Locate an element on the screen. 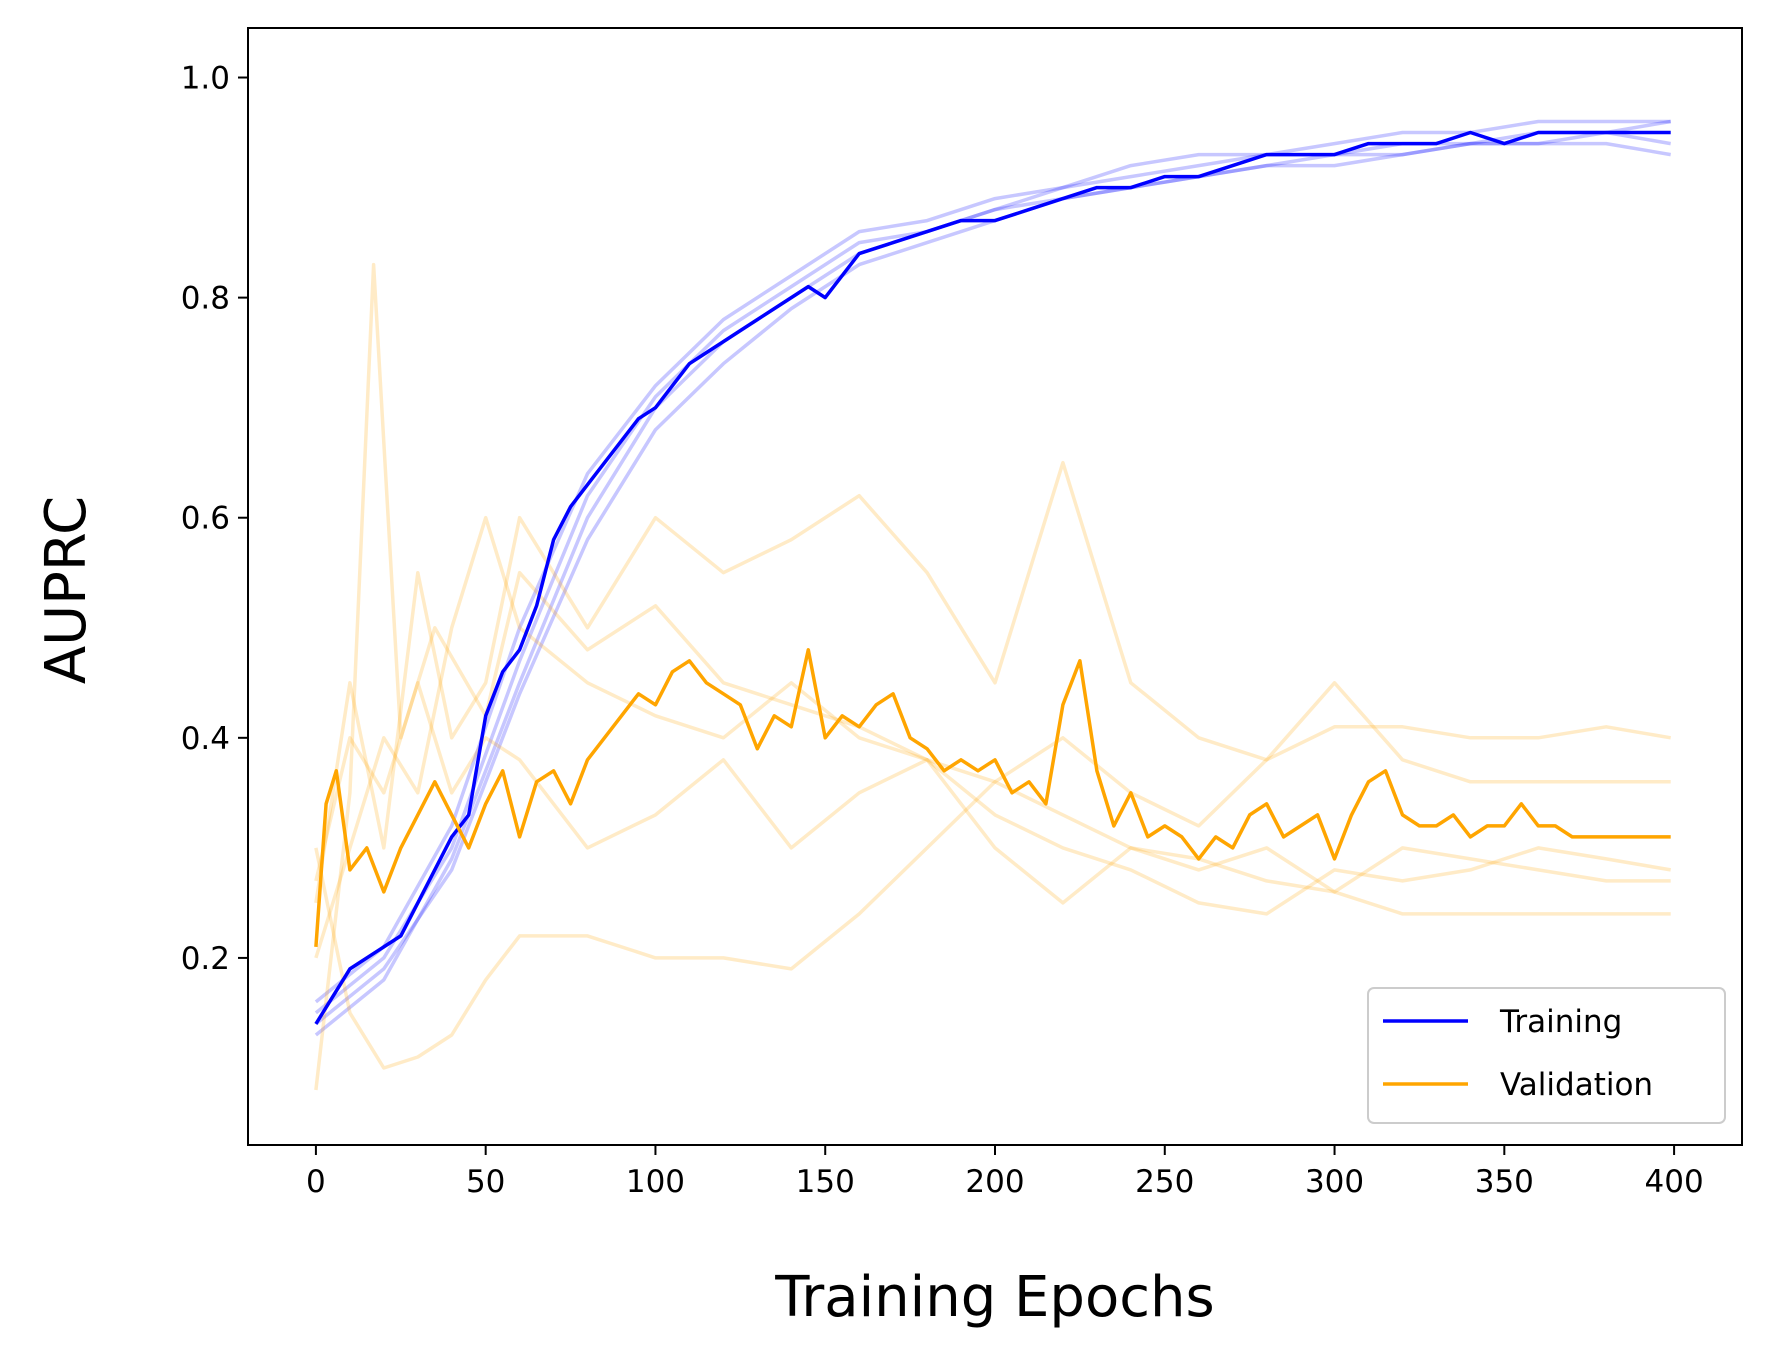 This screenshot has height=1360, width=1766. y-tick-label: 0.6 is located at coordinates (205, 519).